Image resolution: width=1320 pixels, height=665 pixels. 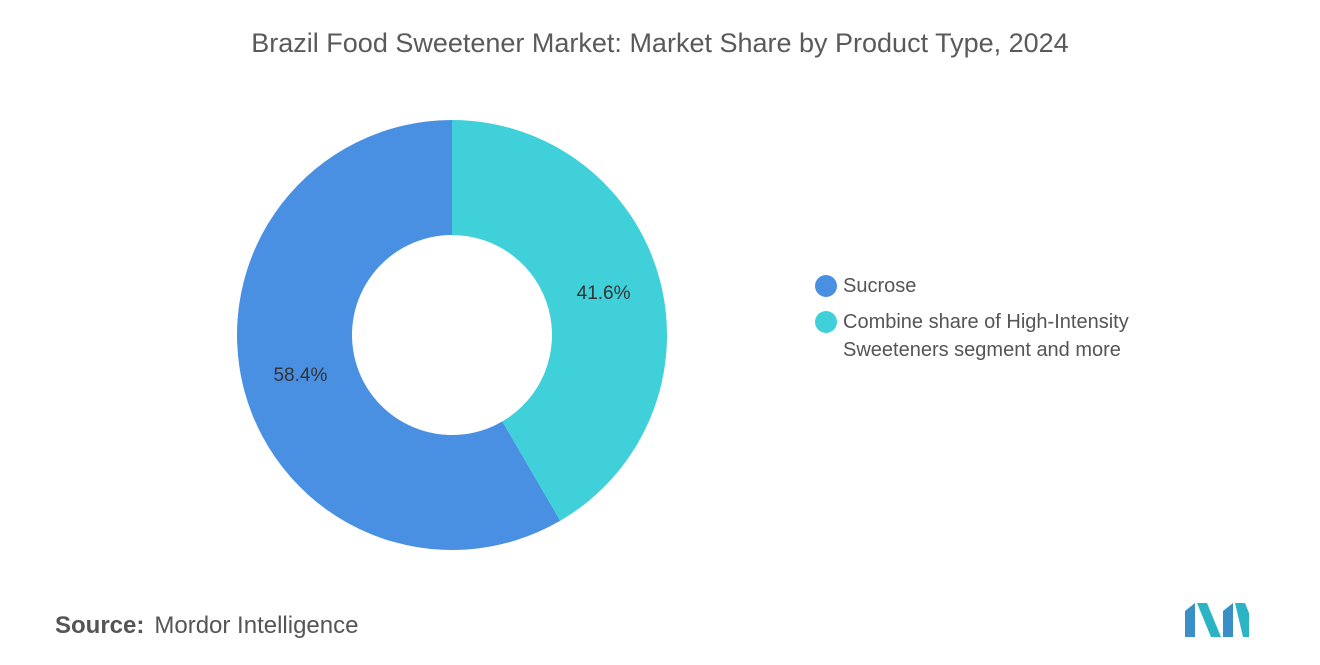 What do you see at coordinates (995, 286) in the screenshot?
I see `legend-item: Sucrose` at bounding box center [995, 286].